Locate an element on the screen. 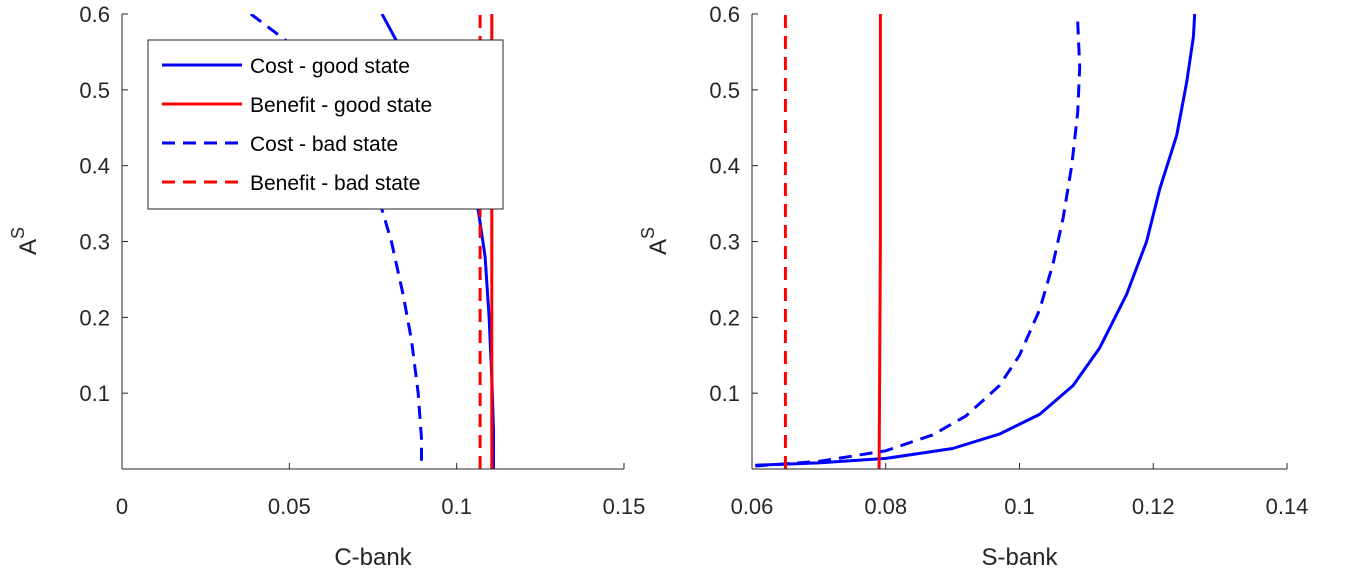 Image resolution: width=1346 pixels, height=573 pixels. left-y-axis-label: AS is located at coordinates (25, 241).